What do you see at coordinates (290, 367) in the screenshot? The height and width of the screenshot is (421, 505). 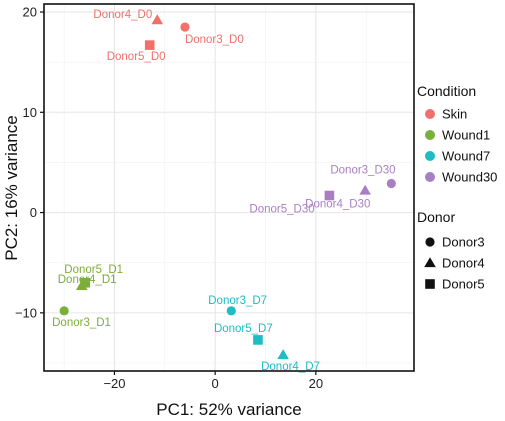 I see `point-label: Donor4_D7` at bounding box center [290, 367].